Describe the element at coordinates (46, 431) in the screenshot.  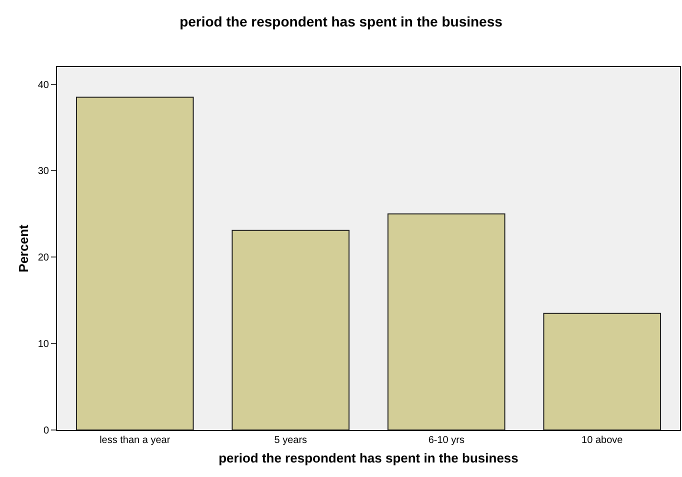
I see `y-tick-label: 0` at that location.